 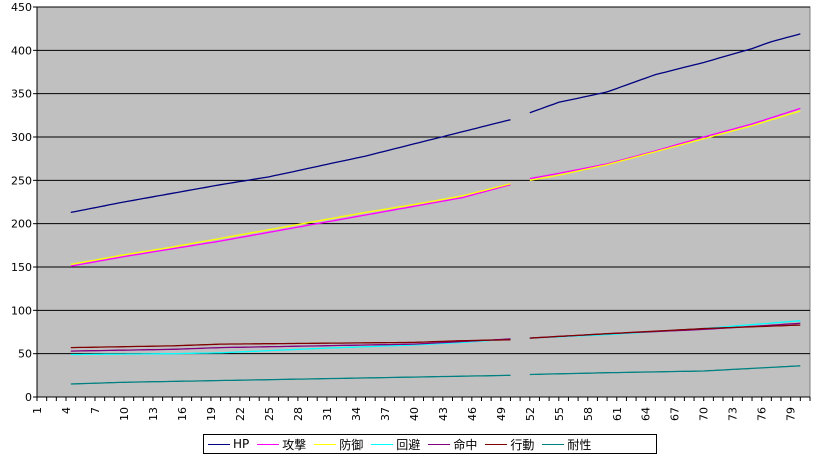 I want to click on legend-label: 耐性, so click(x=579, y=444).